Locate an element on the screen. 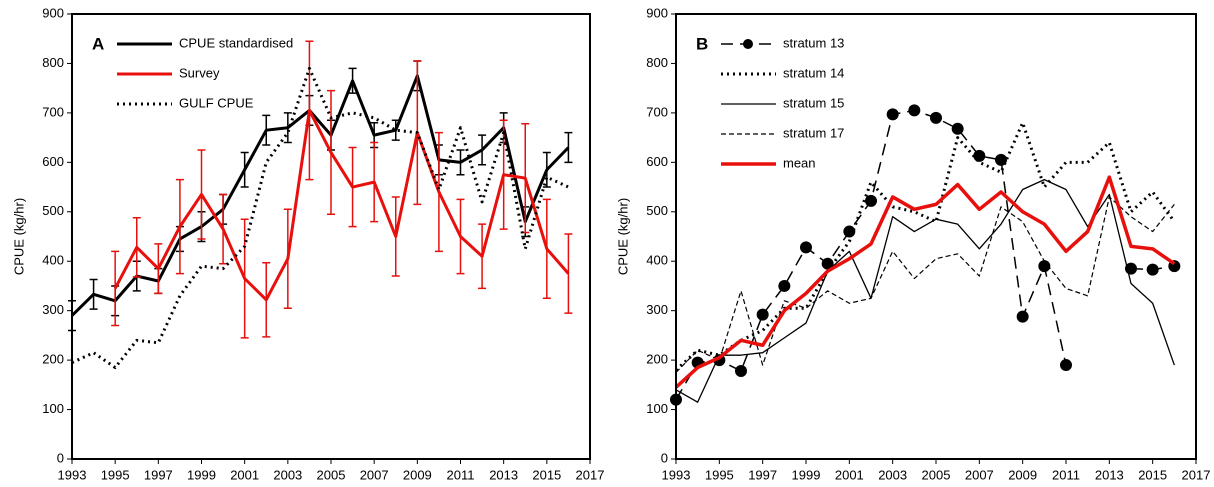 The image size is (1214, 487). legend-label: stratum 17 is located at coordinates (813, 132).